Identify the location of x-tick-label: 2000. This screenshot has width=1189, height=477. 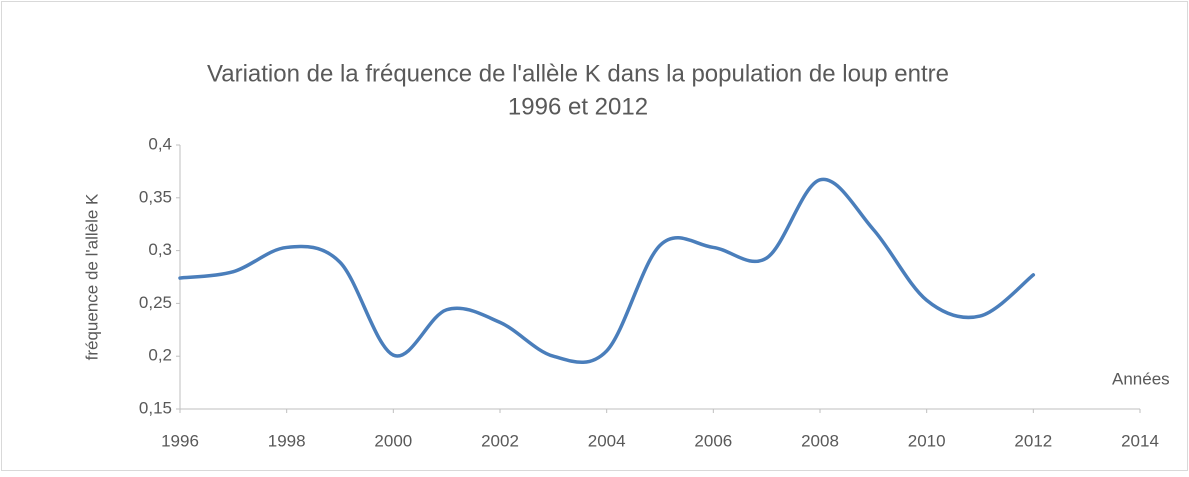
(393, 440).